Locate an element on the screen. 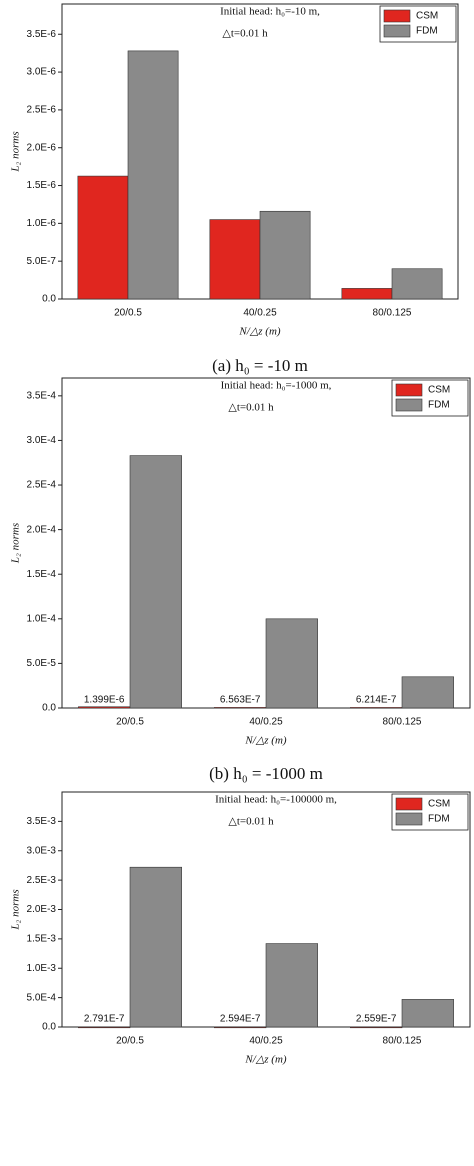  y-tick-label: 5.0E-4 is located at coordinates (42, 997).